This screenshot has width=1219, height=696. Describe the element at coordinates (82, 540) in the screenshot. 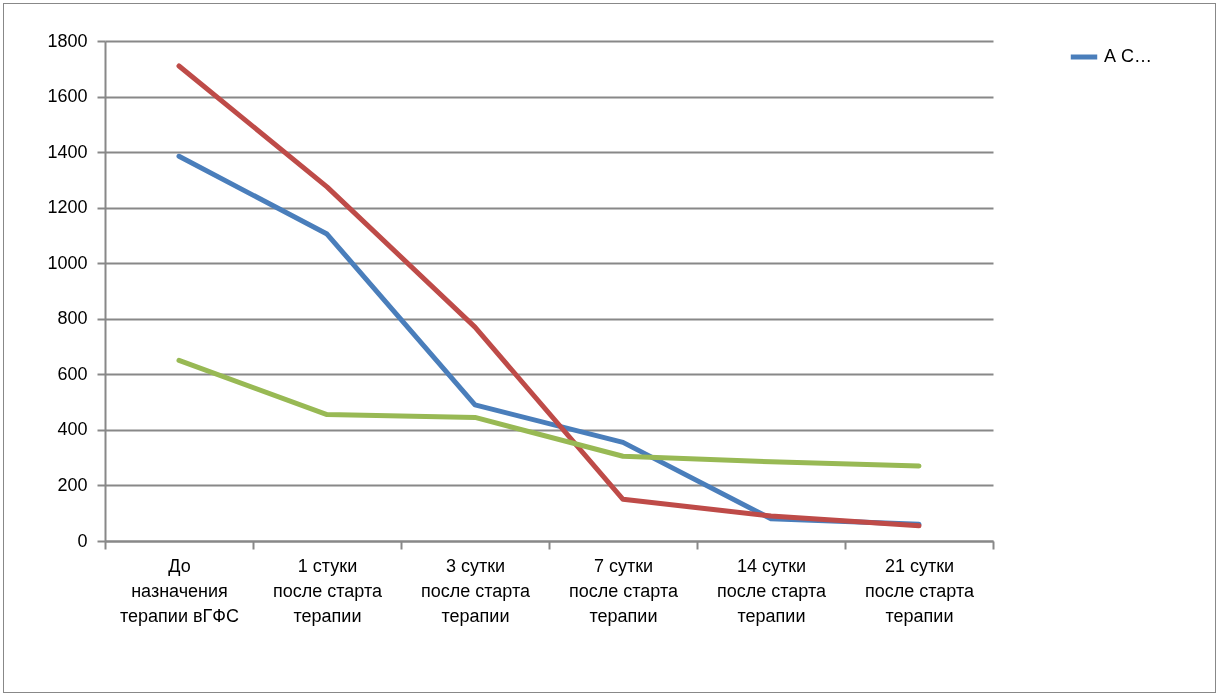

I see `y-tick-label: 0` at that location.